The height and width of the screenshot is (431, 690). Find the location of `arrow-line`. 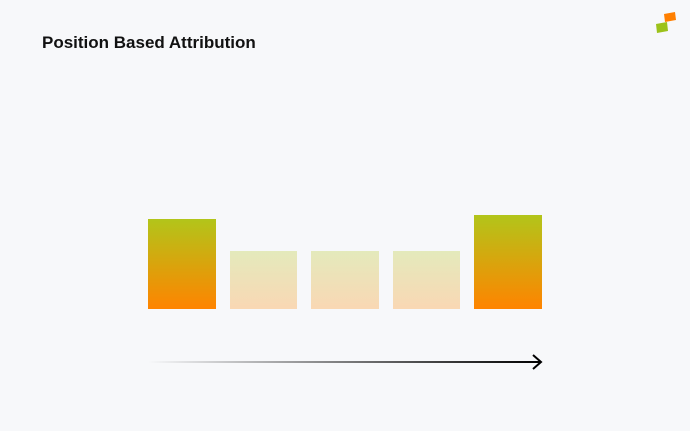

arrow-line is located at coordinates (344, 362).